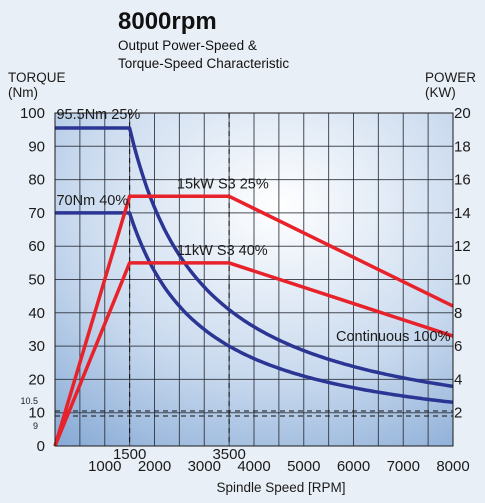  What do you see at coordinates (223, 184) in the screenshot?
I see `curve-annotation: 15kW S3 25%` at bounding box center [223, 184].